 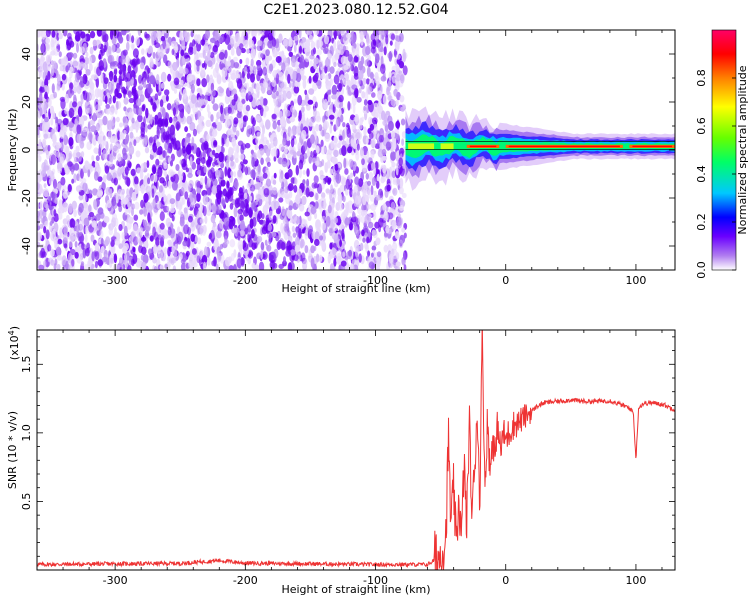 I want to click on y-tick-label: -20, so click(x=26, y=198).